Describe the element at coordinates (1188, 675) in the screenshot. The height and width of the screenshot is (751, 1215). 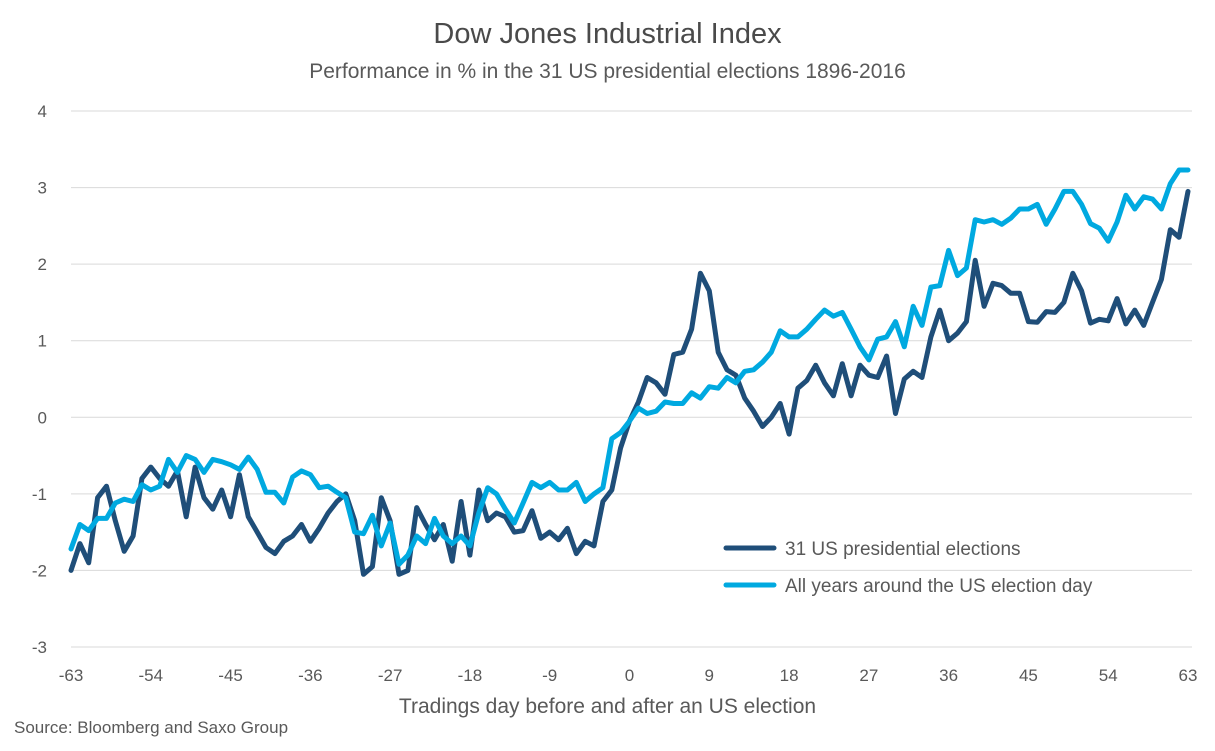
I see `x-tick-label: 63` at that location.